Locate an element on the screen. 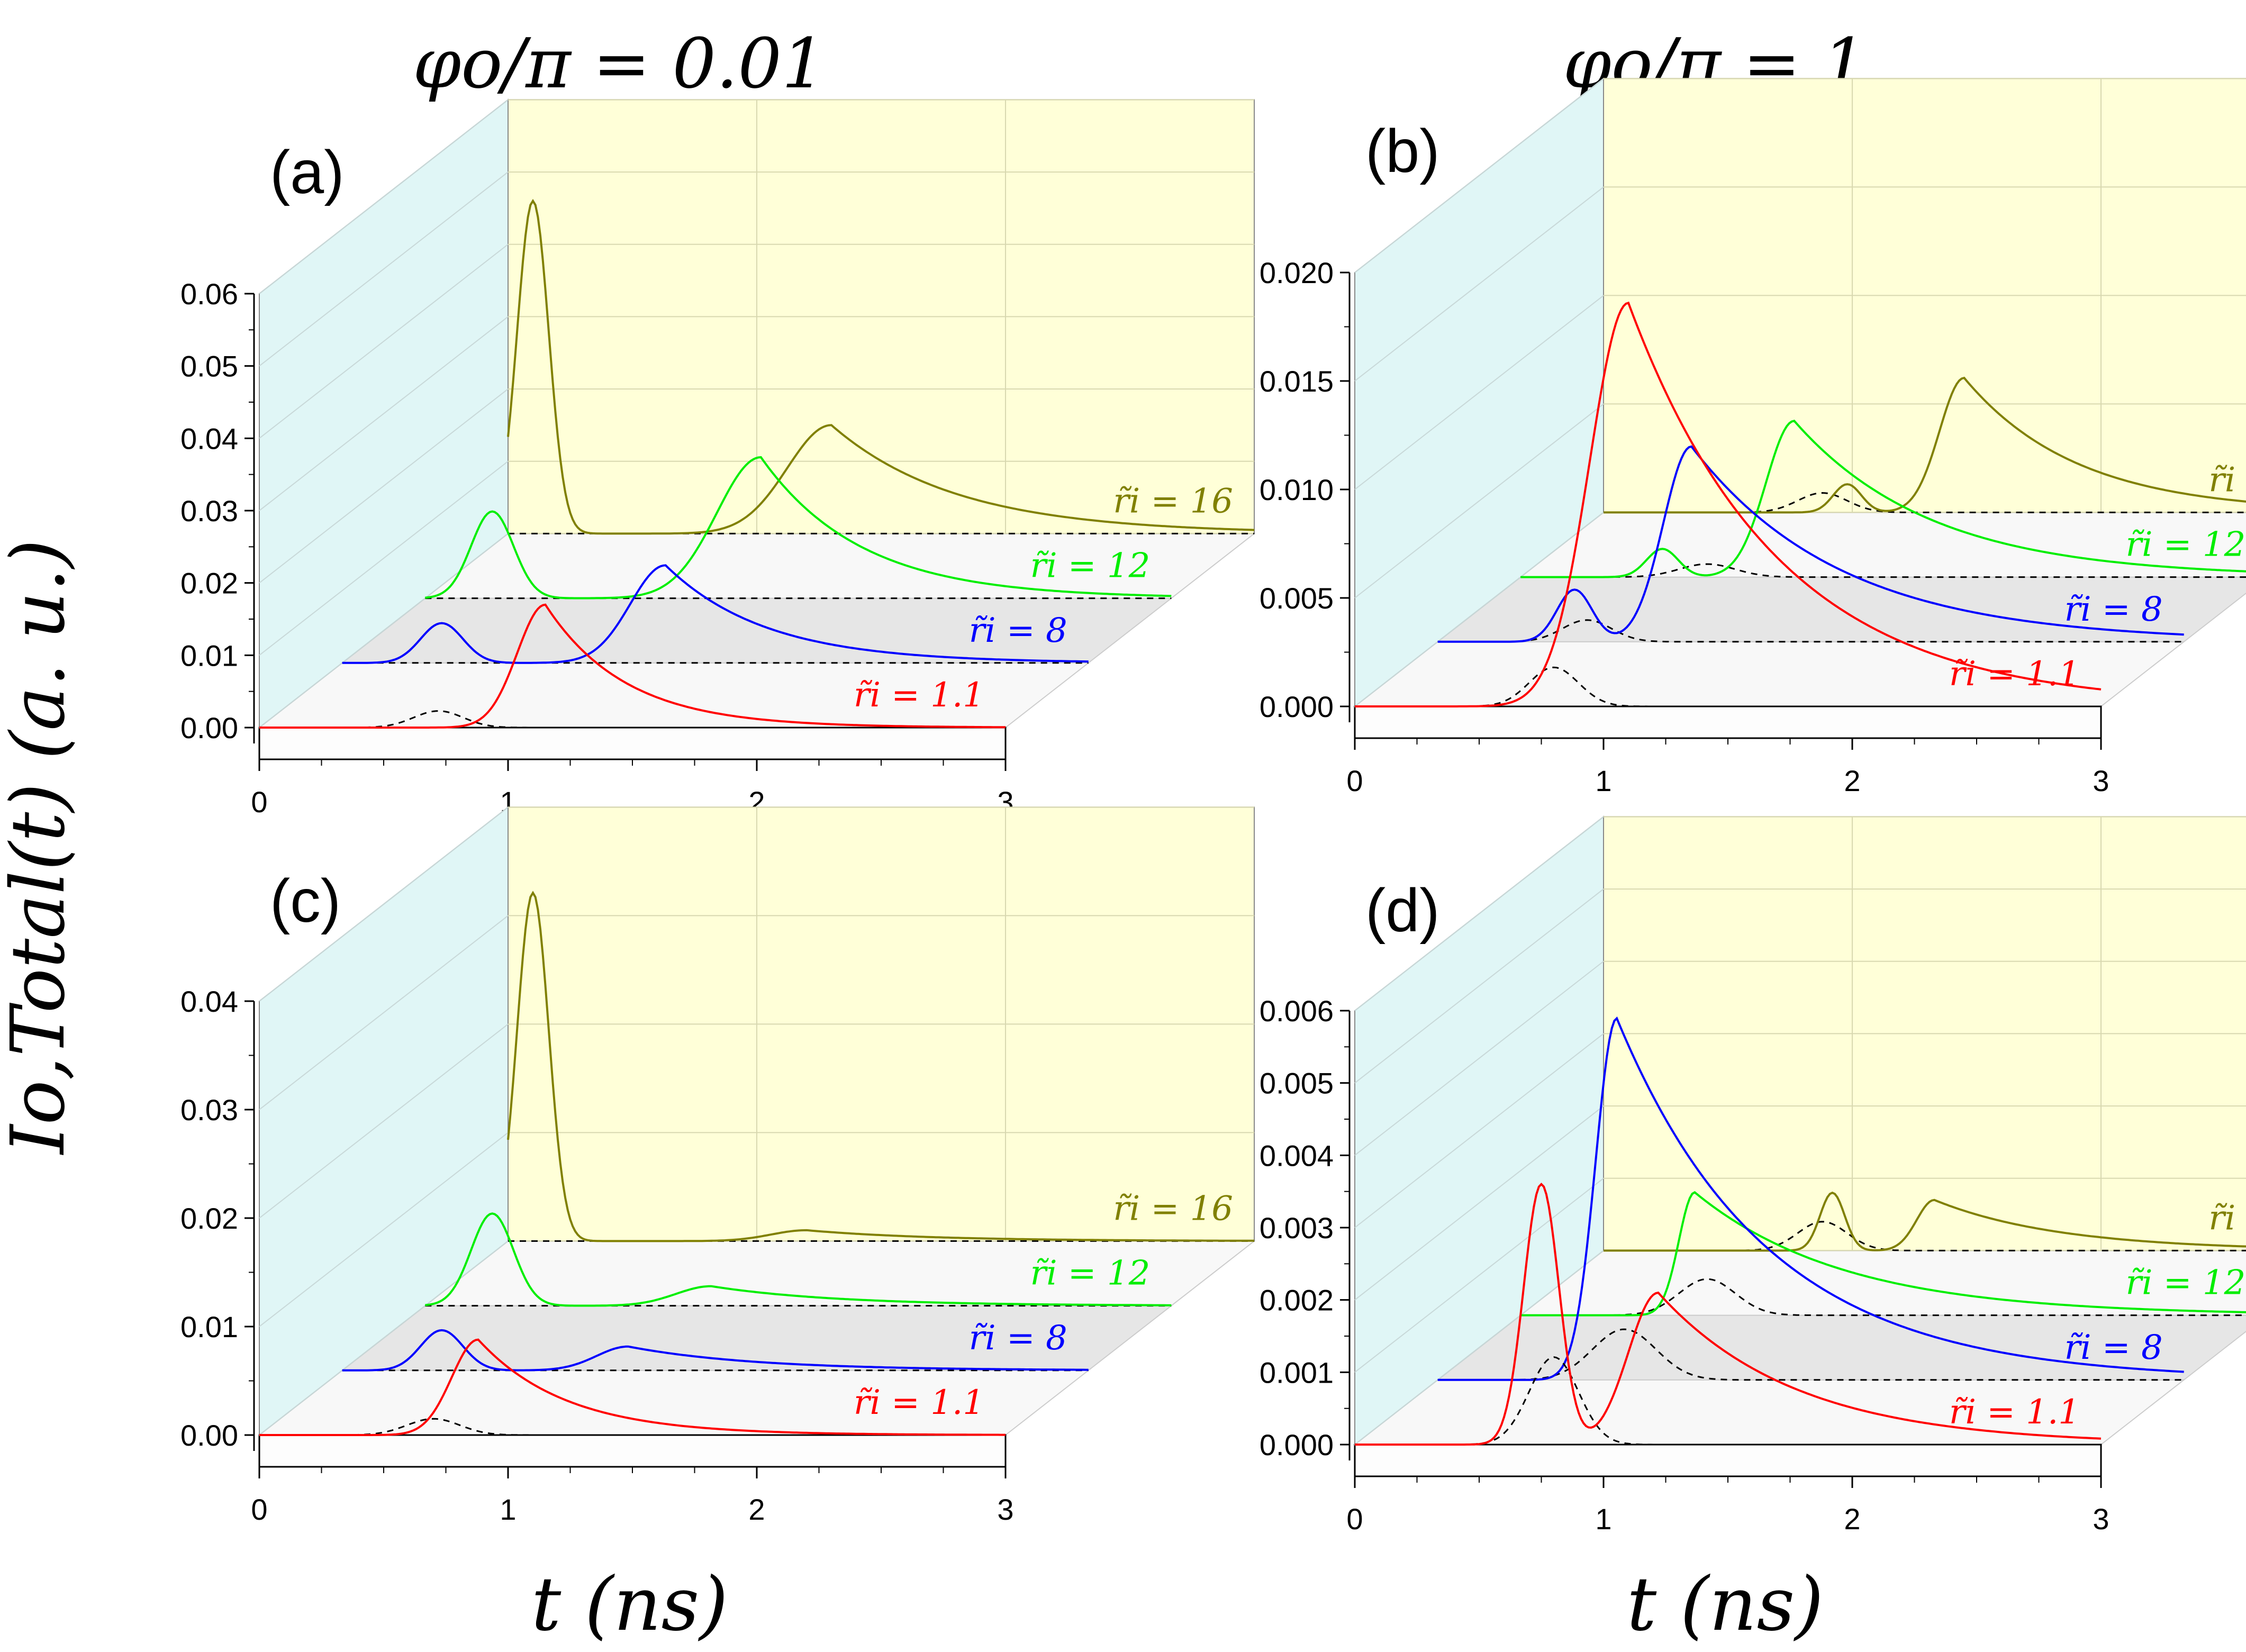 The image size is (2246, 1652). y-tick-label: 0.010 is located at coordinates (1297, 489).